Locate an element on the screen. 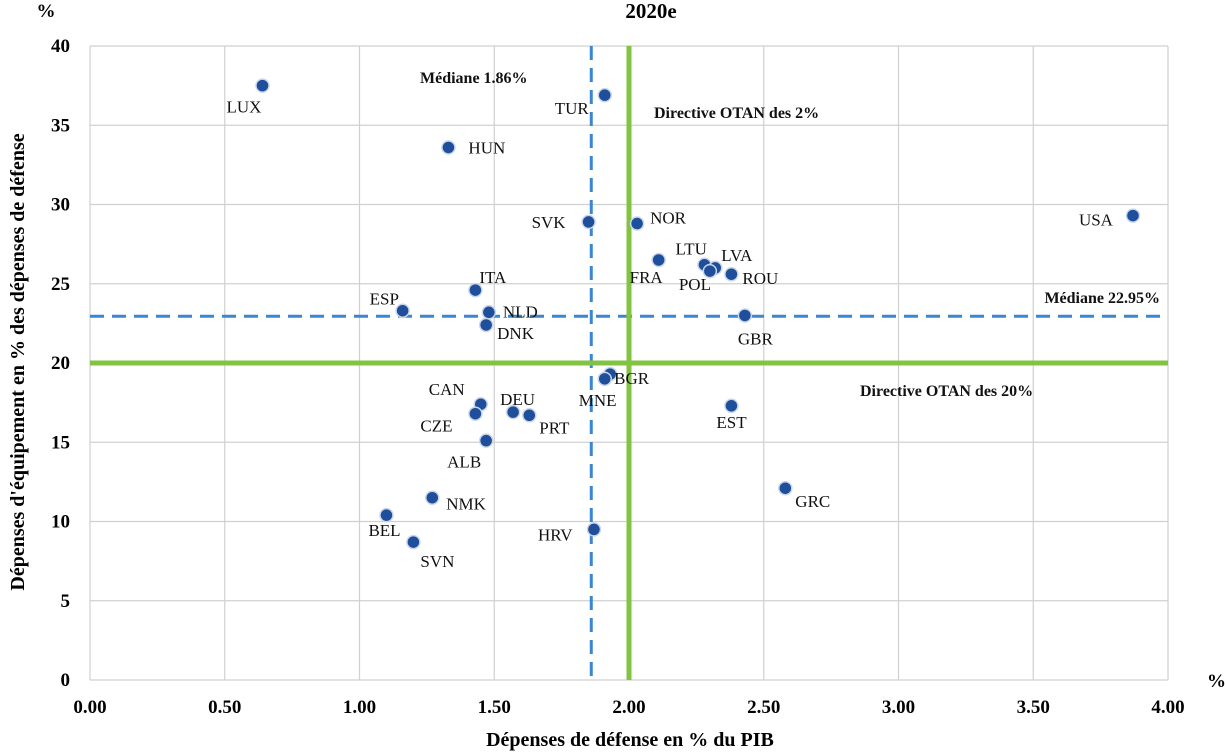 The image size is (1225, 756). ref-label-median-y: Médiane 22.95% is located at coordinates (1102, 298).